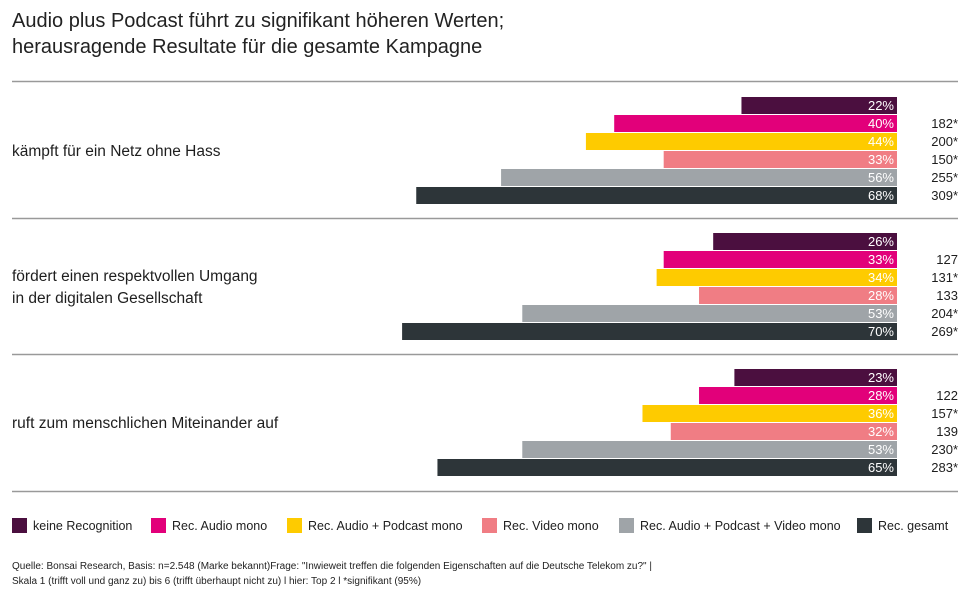 This screenshot has height=603, width=970. I want to click on category-label: in der digitalen Gesellschaft, so click(107, 298).